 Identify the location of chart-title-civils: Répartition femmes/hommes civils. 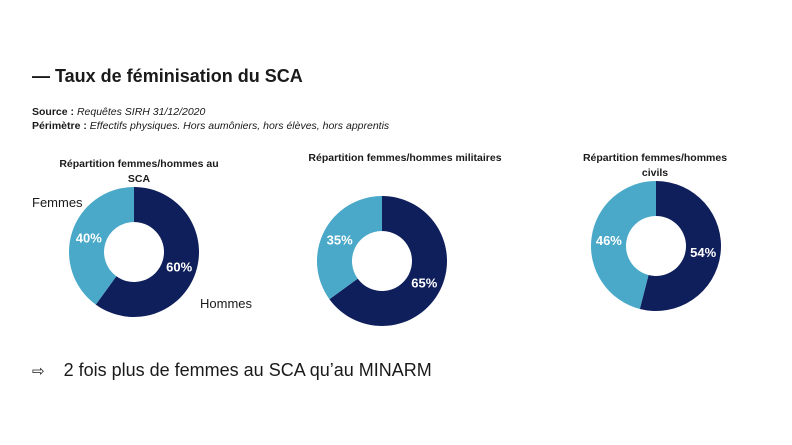
(655, 165).